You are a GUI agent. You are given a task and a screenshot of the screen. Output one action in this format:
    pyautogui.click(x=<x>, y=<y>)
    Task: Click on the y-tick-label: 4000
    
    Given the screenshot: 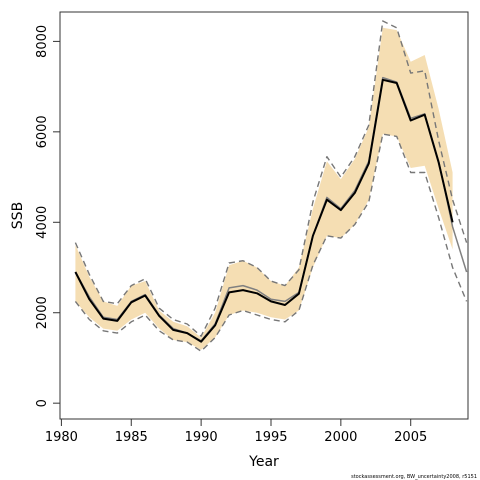 What is the action you would take?
    pyautogui.click(x=42, y=222)
    